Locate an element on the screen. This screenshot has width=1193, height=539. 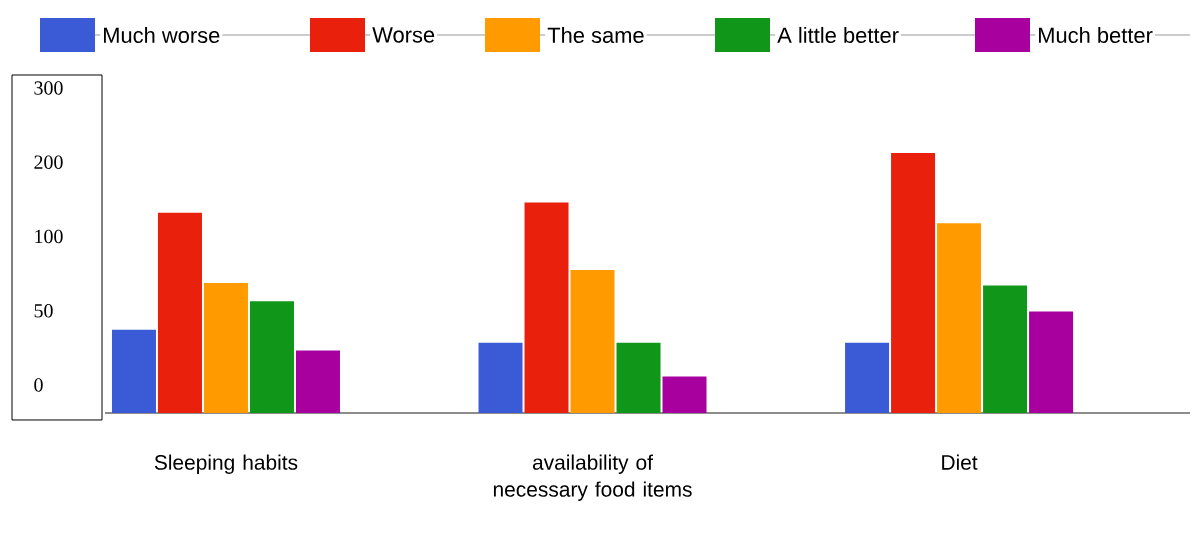
legend-label: A little better is located at coordinates (838, 35).